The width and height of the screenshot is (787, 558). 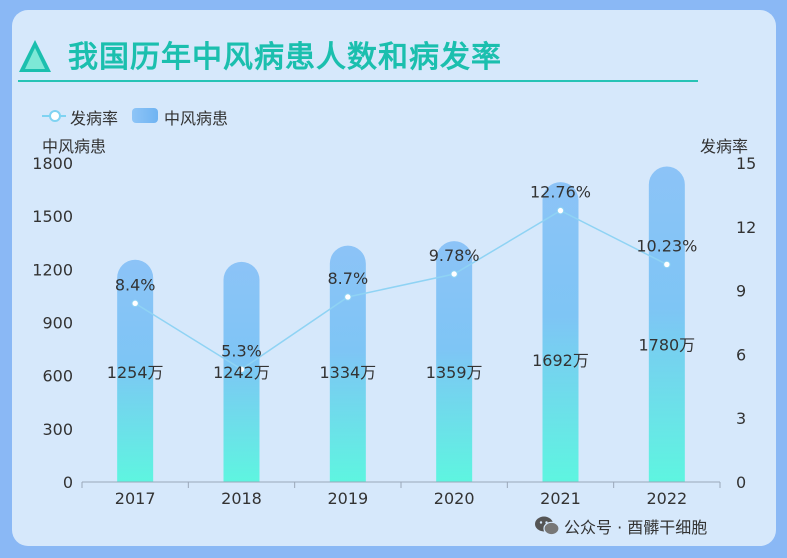 I want to click on bar-2020, so click(x=454, y=361).